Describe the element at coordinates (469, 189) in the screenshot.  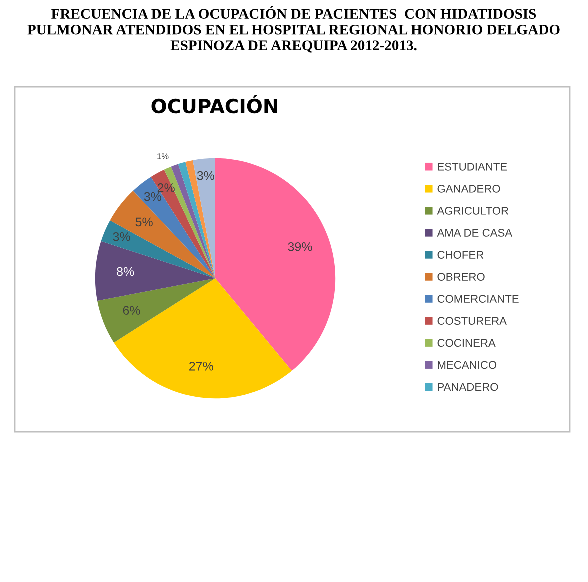
I see `legend-label: GANADERO` at that location.